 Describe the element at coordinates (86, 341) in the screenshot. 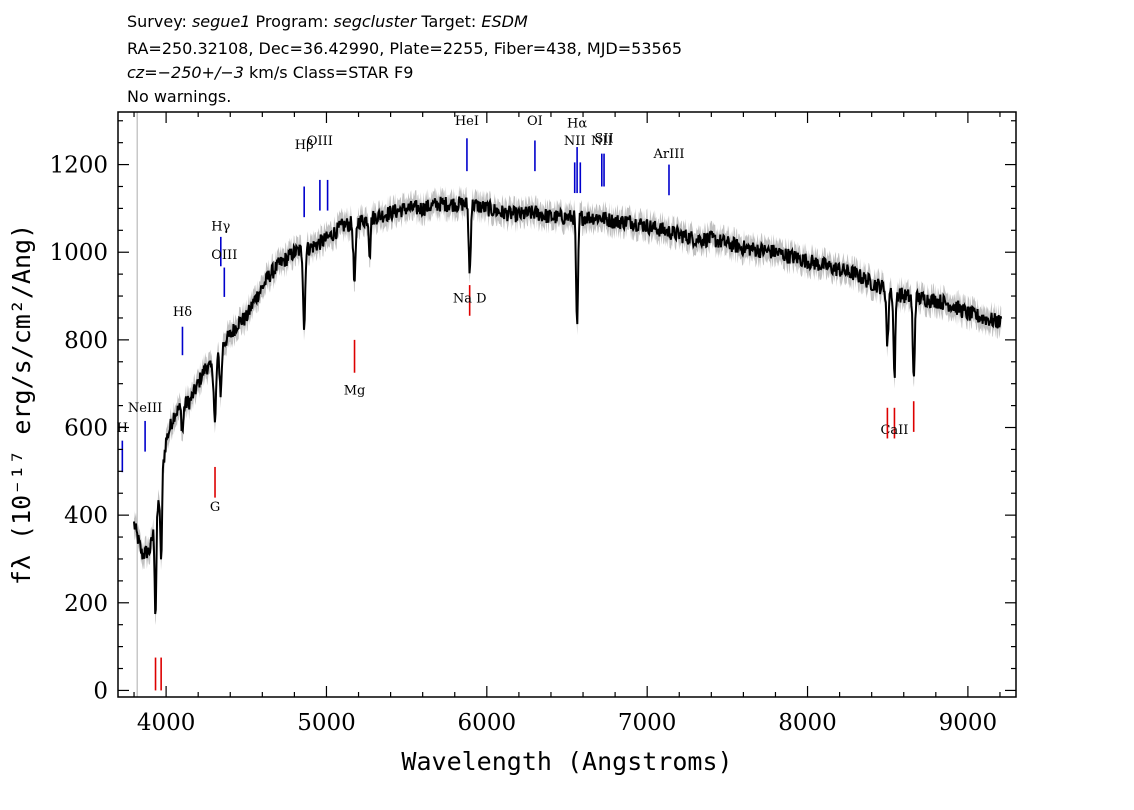

I see `y-tick-label: 800` at that location.